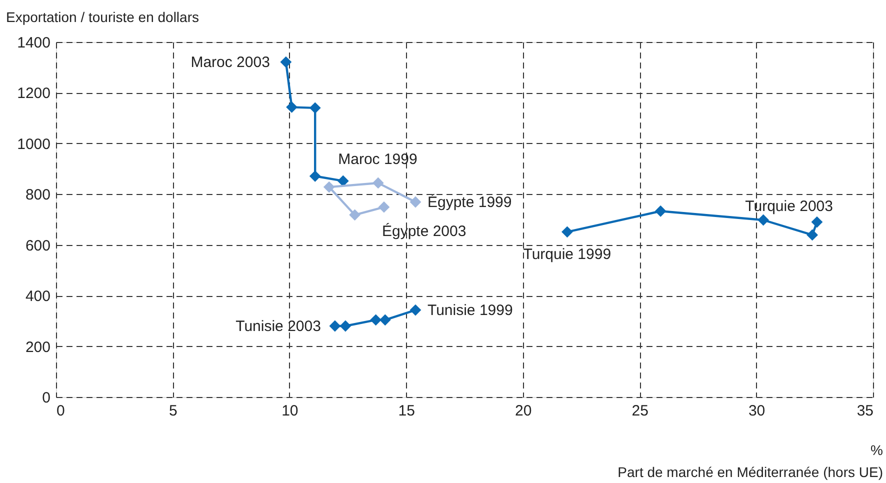 This screenshot has width=886, height=483. I want to click on x-tick-label: 25, so click(640, 411).